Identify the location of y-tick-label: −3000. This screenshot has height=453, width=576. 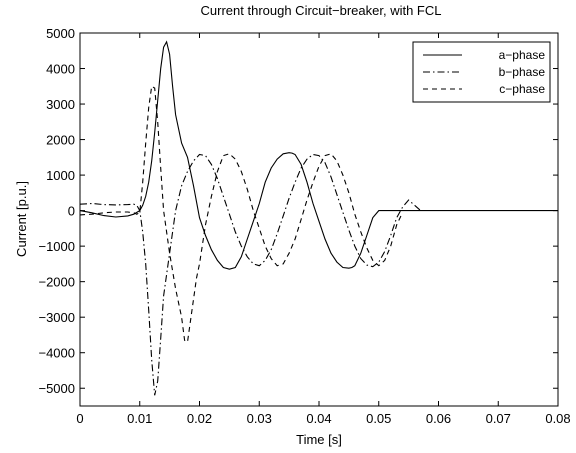
(56, 317).